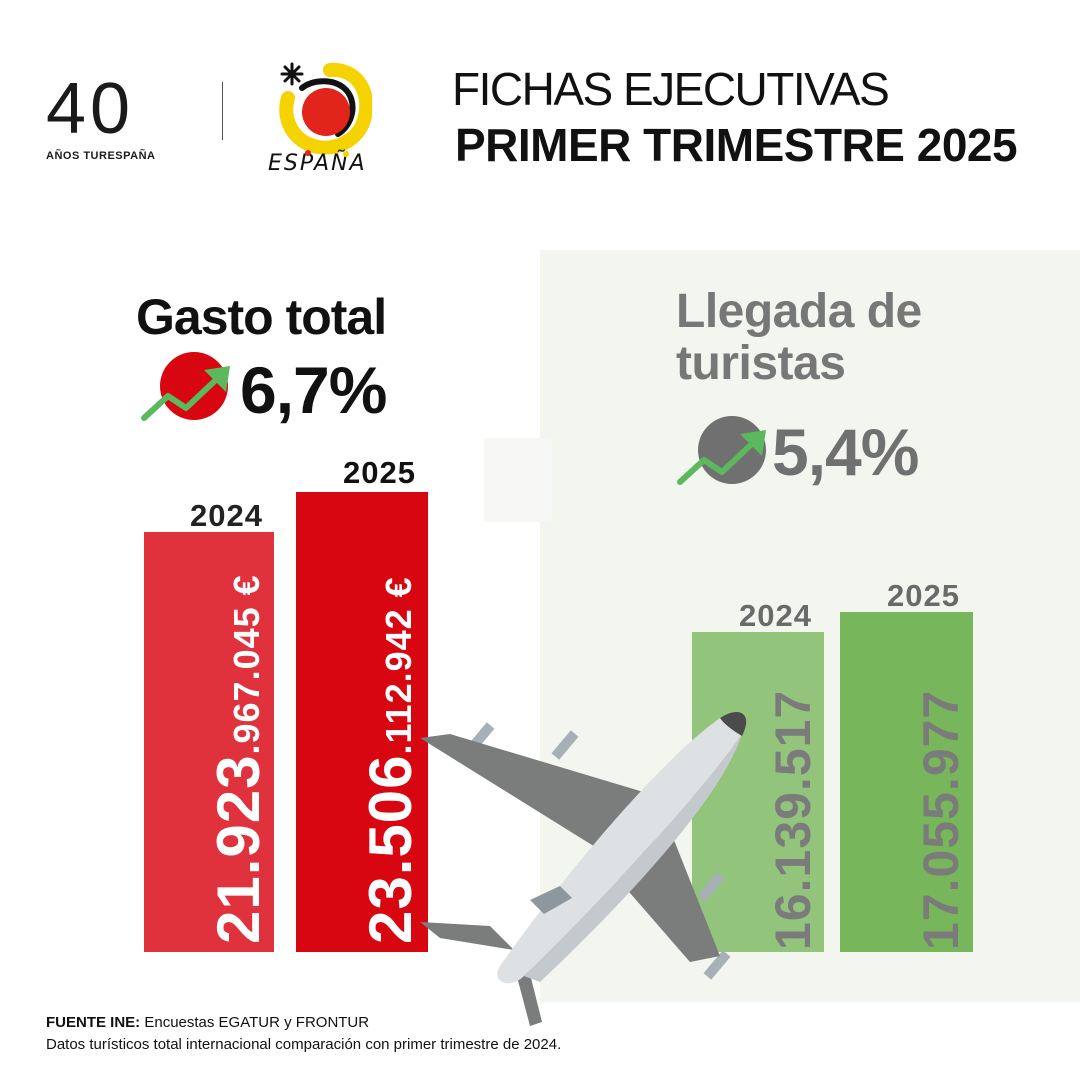 This screenshot has width=1080, height=1080. Describe the element at coordinates (261, 317) in the screenshot. I see `spend-title: Gasto total` at that location.